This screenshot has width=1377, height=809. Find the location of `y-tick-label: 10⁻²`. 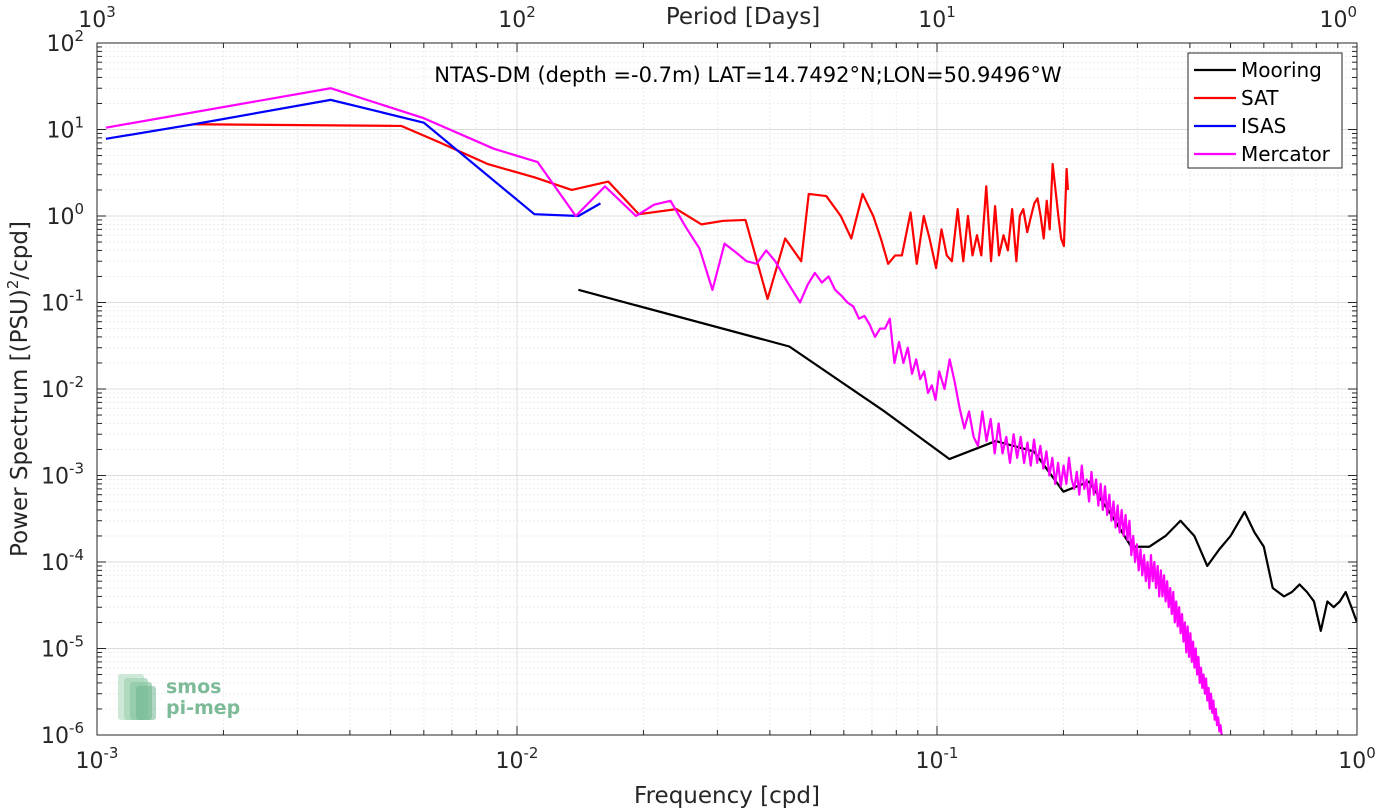

y-tick-label: 10⁻² is located at coordinates (62, 388).